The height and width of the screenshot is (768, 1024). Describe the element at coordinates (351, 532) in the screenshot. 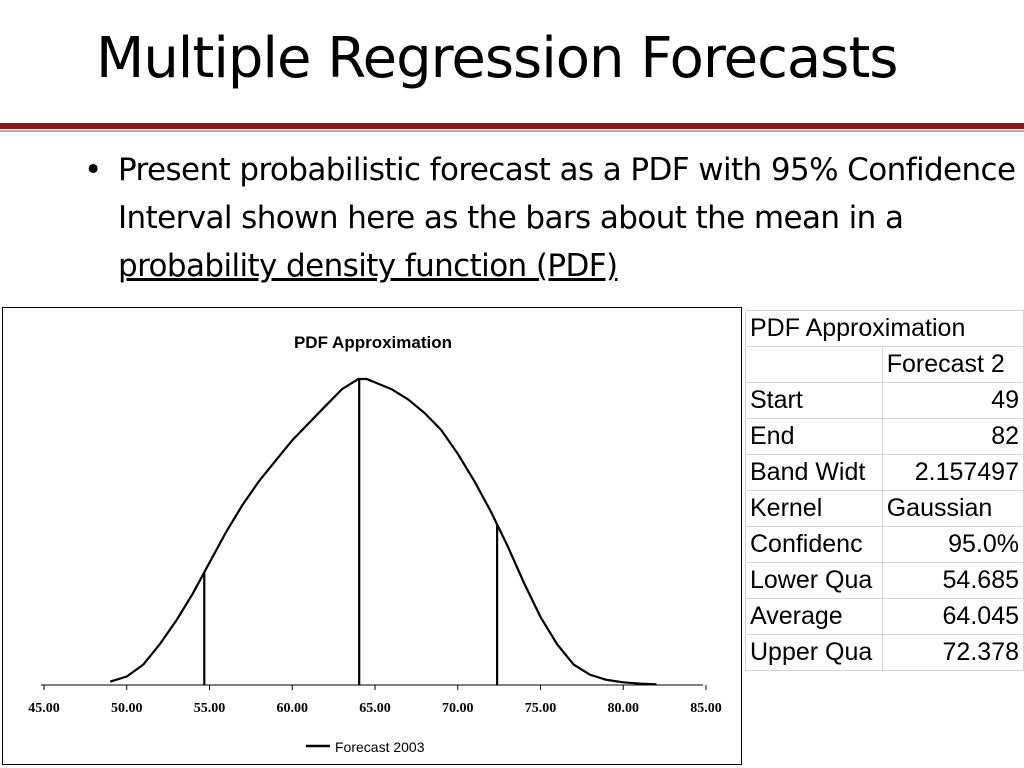

I see `confidence-bars` at that location.